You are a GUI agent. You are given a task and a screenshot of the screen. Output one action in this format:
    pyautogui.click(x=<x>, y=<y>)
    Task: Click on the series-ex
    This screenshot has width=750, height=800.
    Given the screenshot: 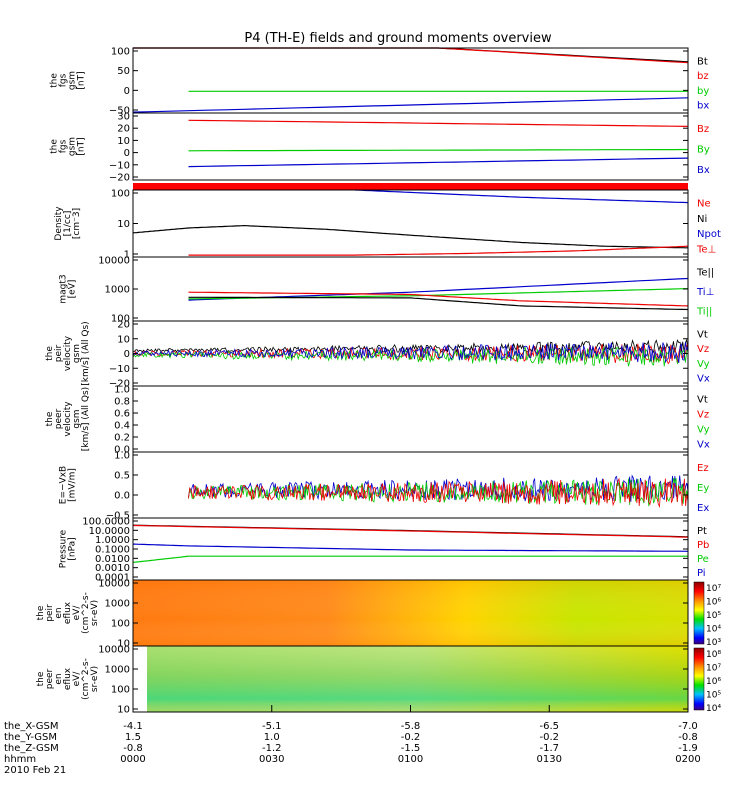 What is the action you would take?
    pyautogui.click(x=438, y=488)
    